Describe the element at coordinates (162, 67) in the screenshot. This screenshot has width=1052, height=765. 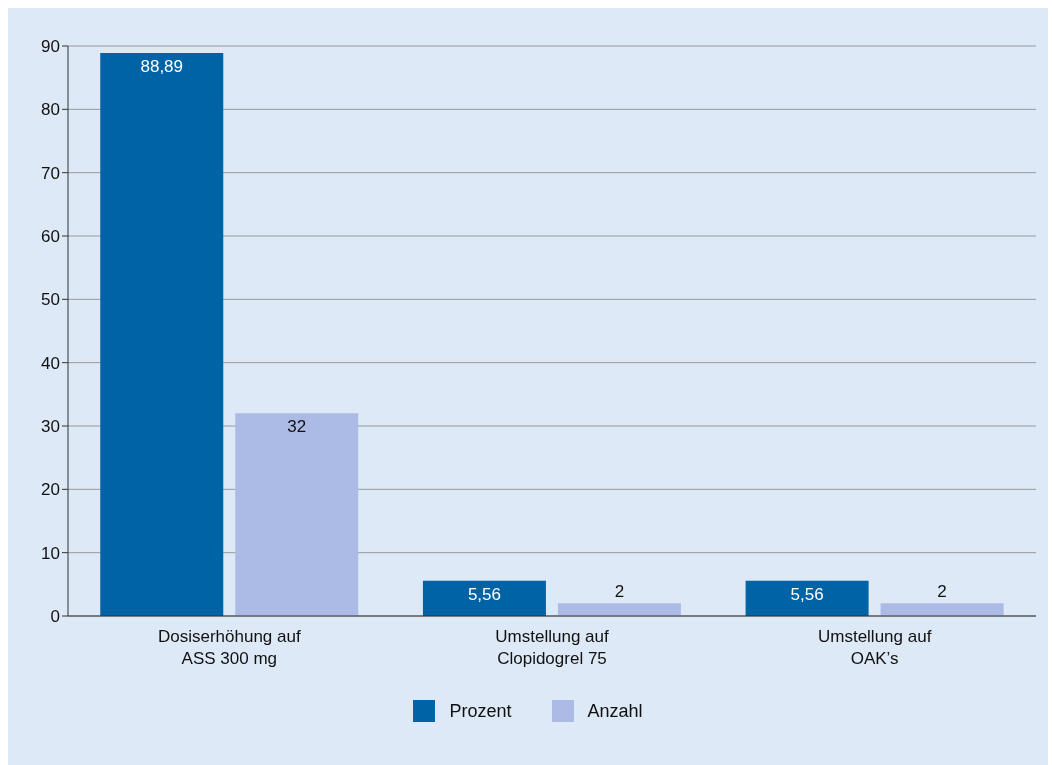
I see `data-label: 88,89` at that location.